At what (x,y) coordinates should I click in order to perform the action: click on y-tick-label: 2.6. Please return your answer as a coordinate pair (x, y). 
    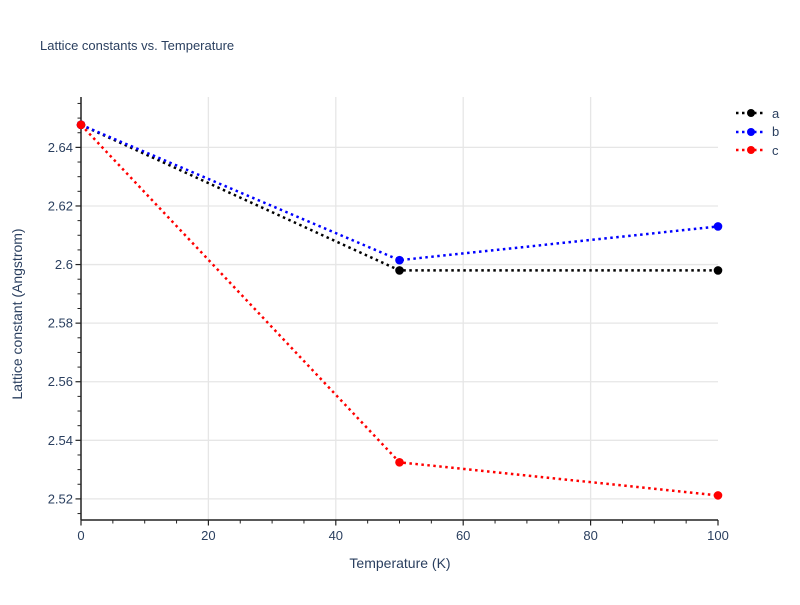
    Looking at the image, I should click on (64, 264).